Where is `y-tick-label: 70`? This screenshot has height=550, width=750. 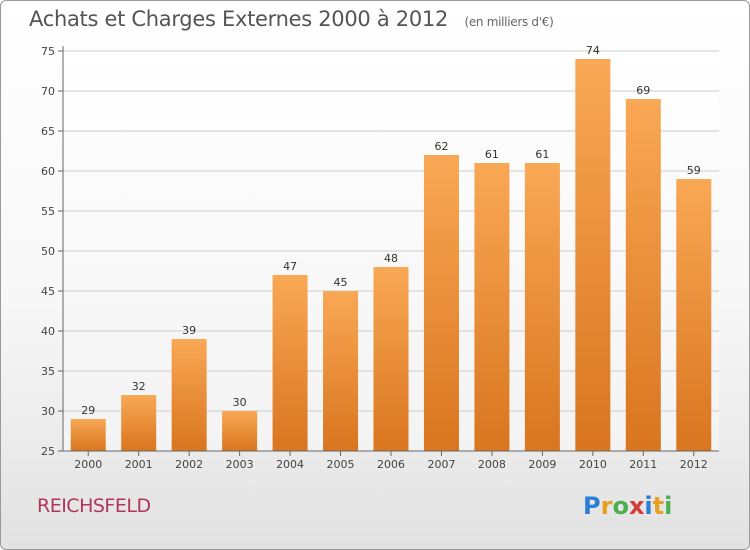 y-tick-label: 70 is located at coordinates (48, 91).